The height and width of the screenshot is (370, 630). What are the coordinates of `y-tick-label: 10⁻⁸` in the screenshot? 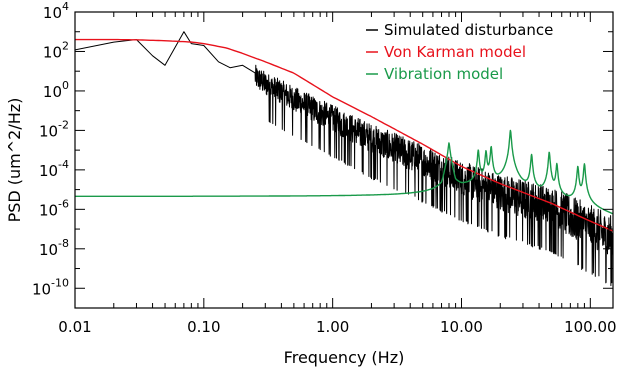 It's located at (54, 248).